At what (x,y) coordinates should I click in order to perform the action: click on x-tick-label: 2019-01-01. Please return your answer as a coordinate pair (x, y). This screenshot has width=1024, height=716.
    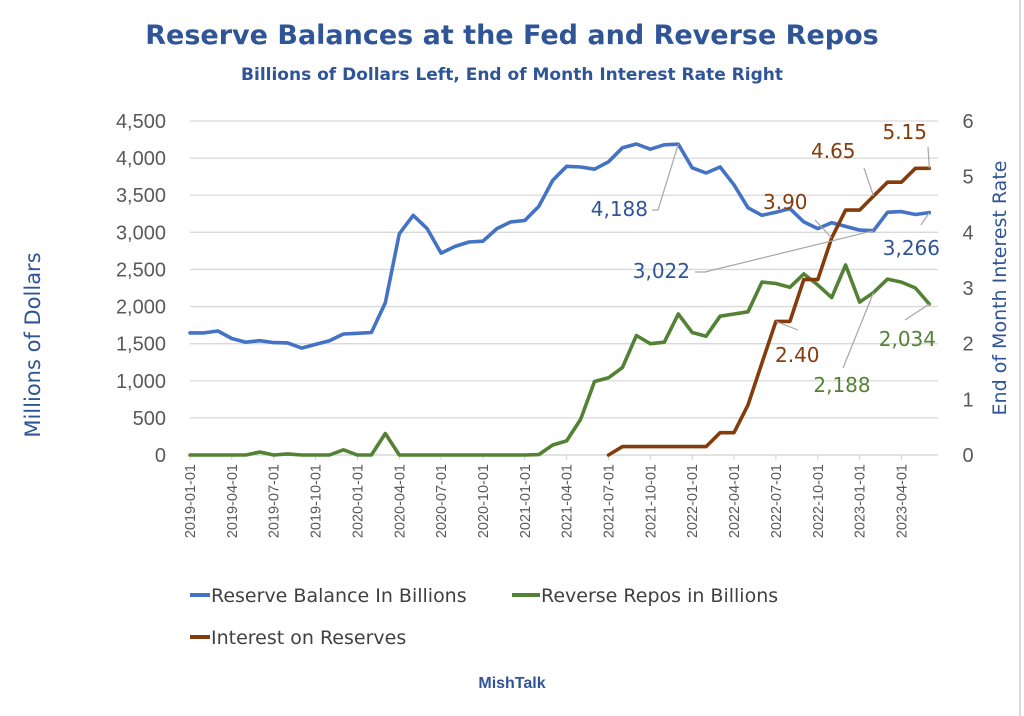
    Looking at the image, I should click on (191, 501).